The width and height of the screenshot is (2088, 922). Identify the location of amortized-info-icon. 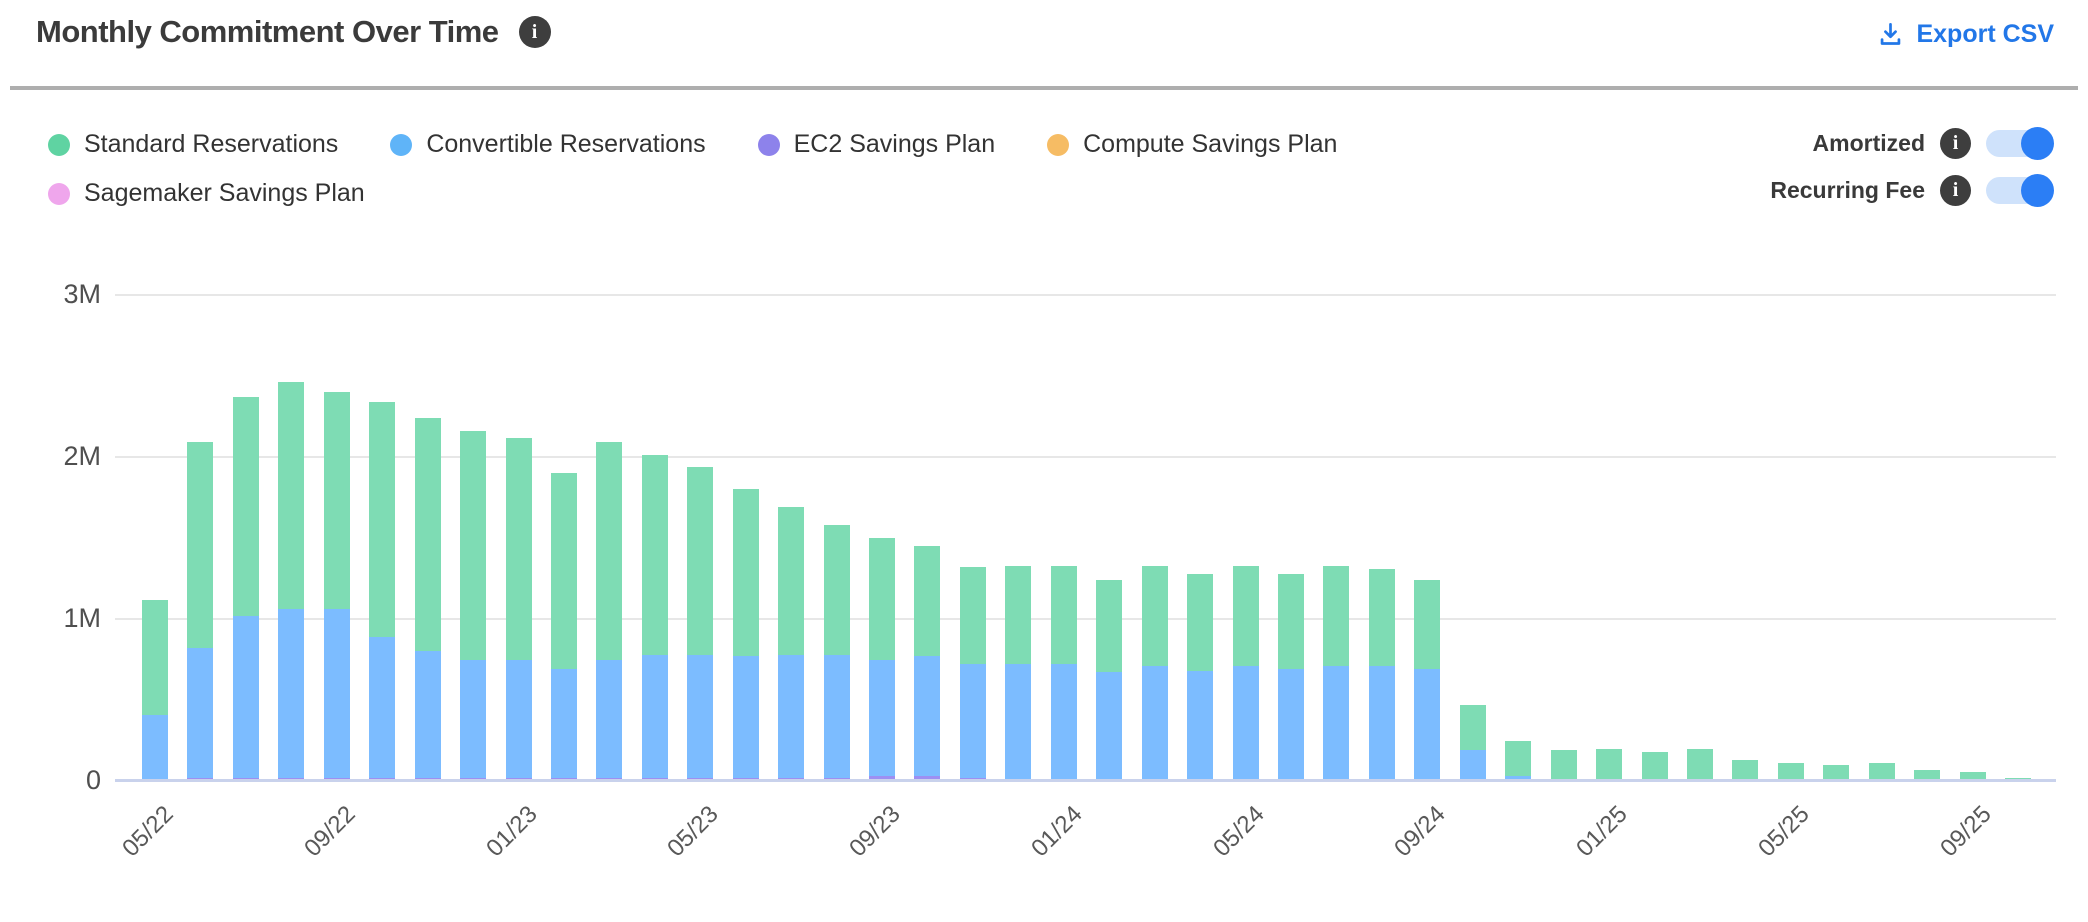
(1955, 143).